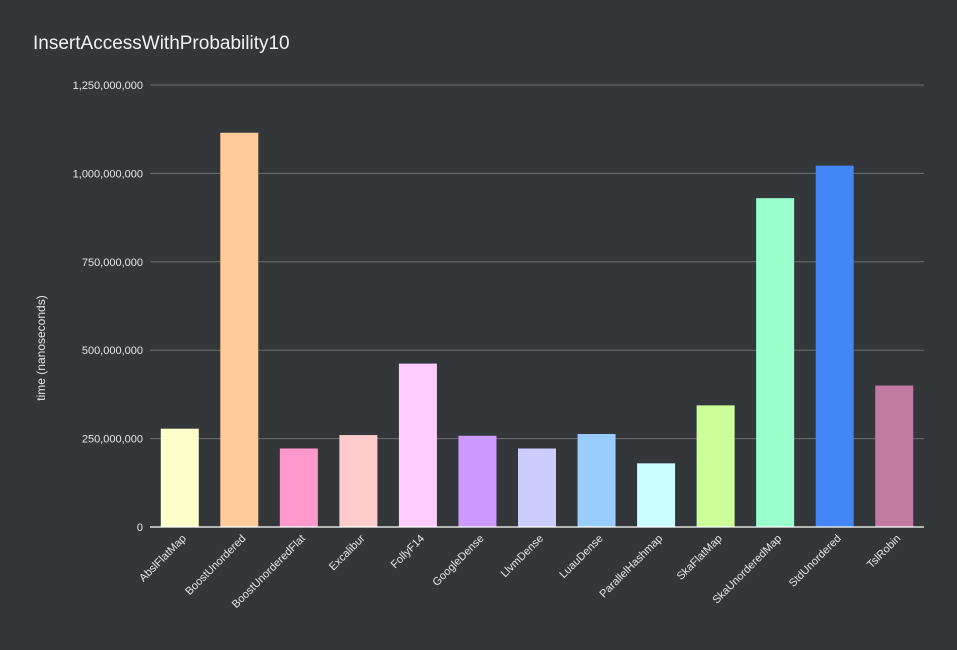 Image resolution: width=957 pixels, height=650 pixels. What do you see at coordinates (815, 561) in the screenshot?
I see `x-tick-label: StdUnordered` at bounding box center [815, 561].